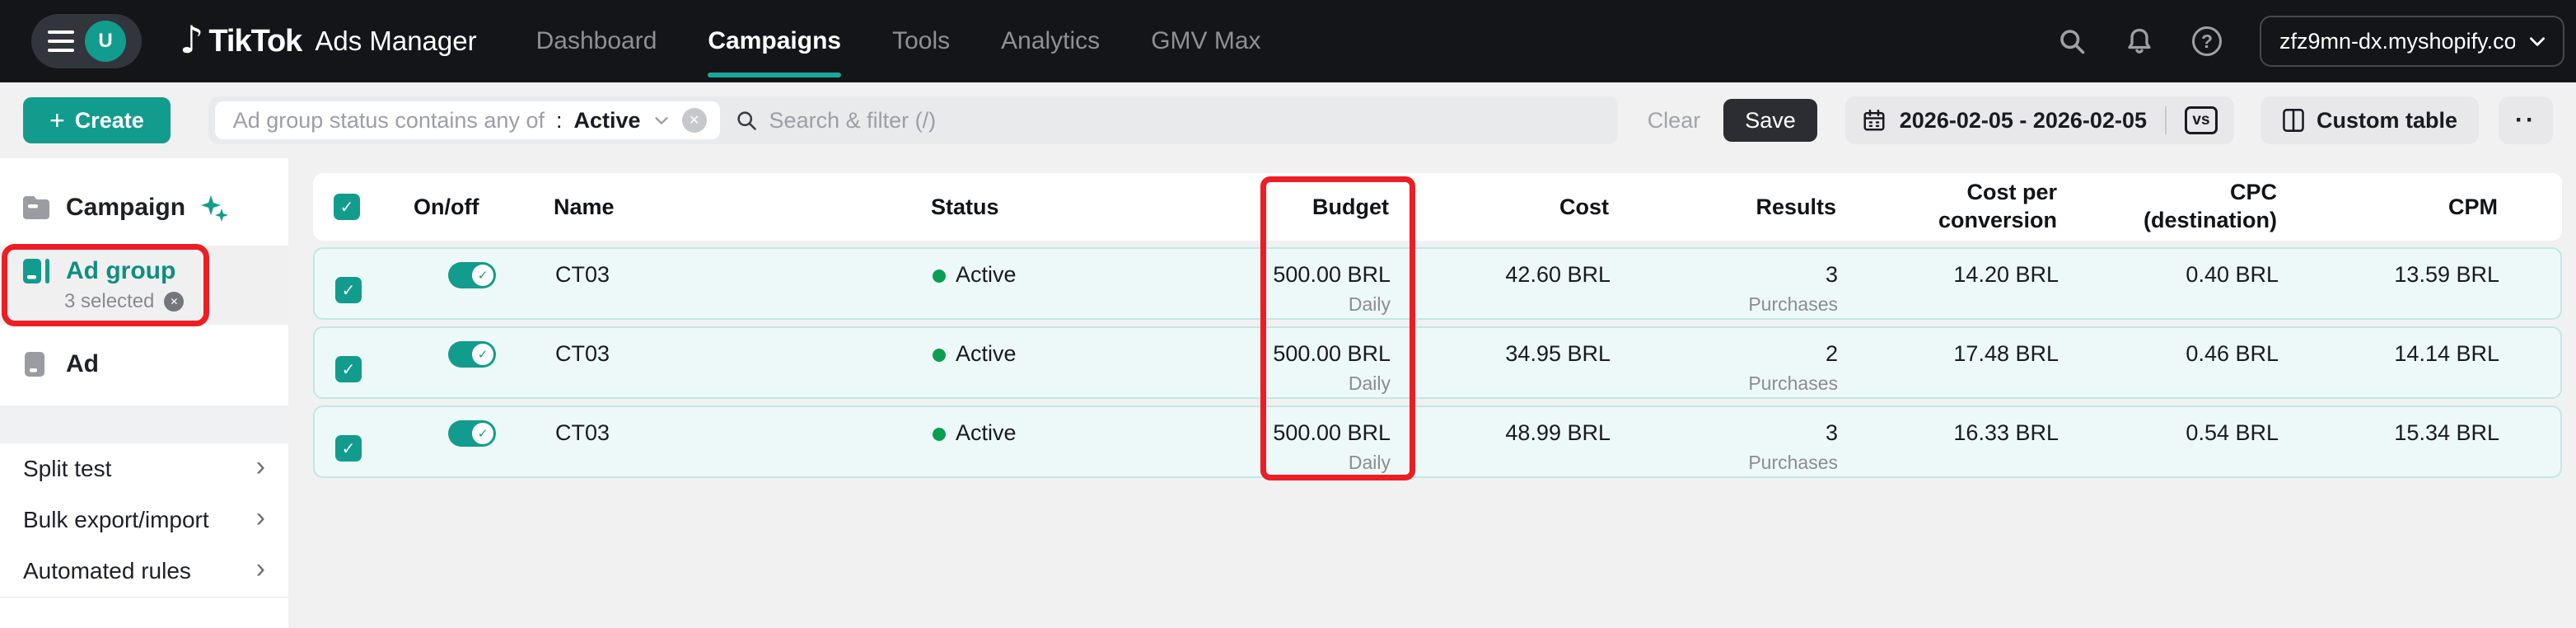  I want to click on tiktok-note-icon: ♪, so click(192, 39).